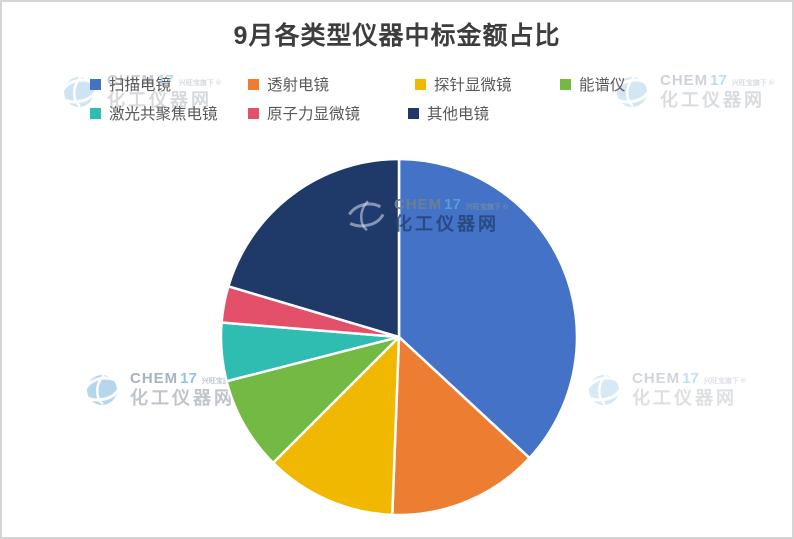 The image size is (794, 539). I want to click on chart-title: 9月各类型仪器中标金额占比, so click(397, 36).